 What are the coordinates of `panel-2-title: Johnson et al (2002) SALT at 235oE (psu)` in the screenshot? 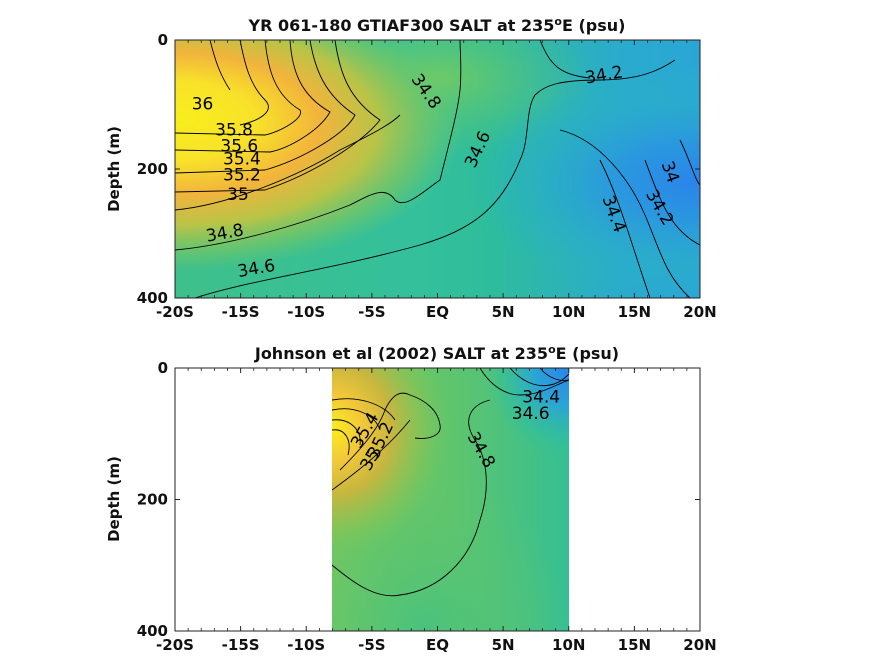 It's located at (436, 353).